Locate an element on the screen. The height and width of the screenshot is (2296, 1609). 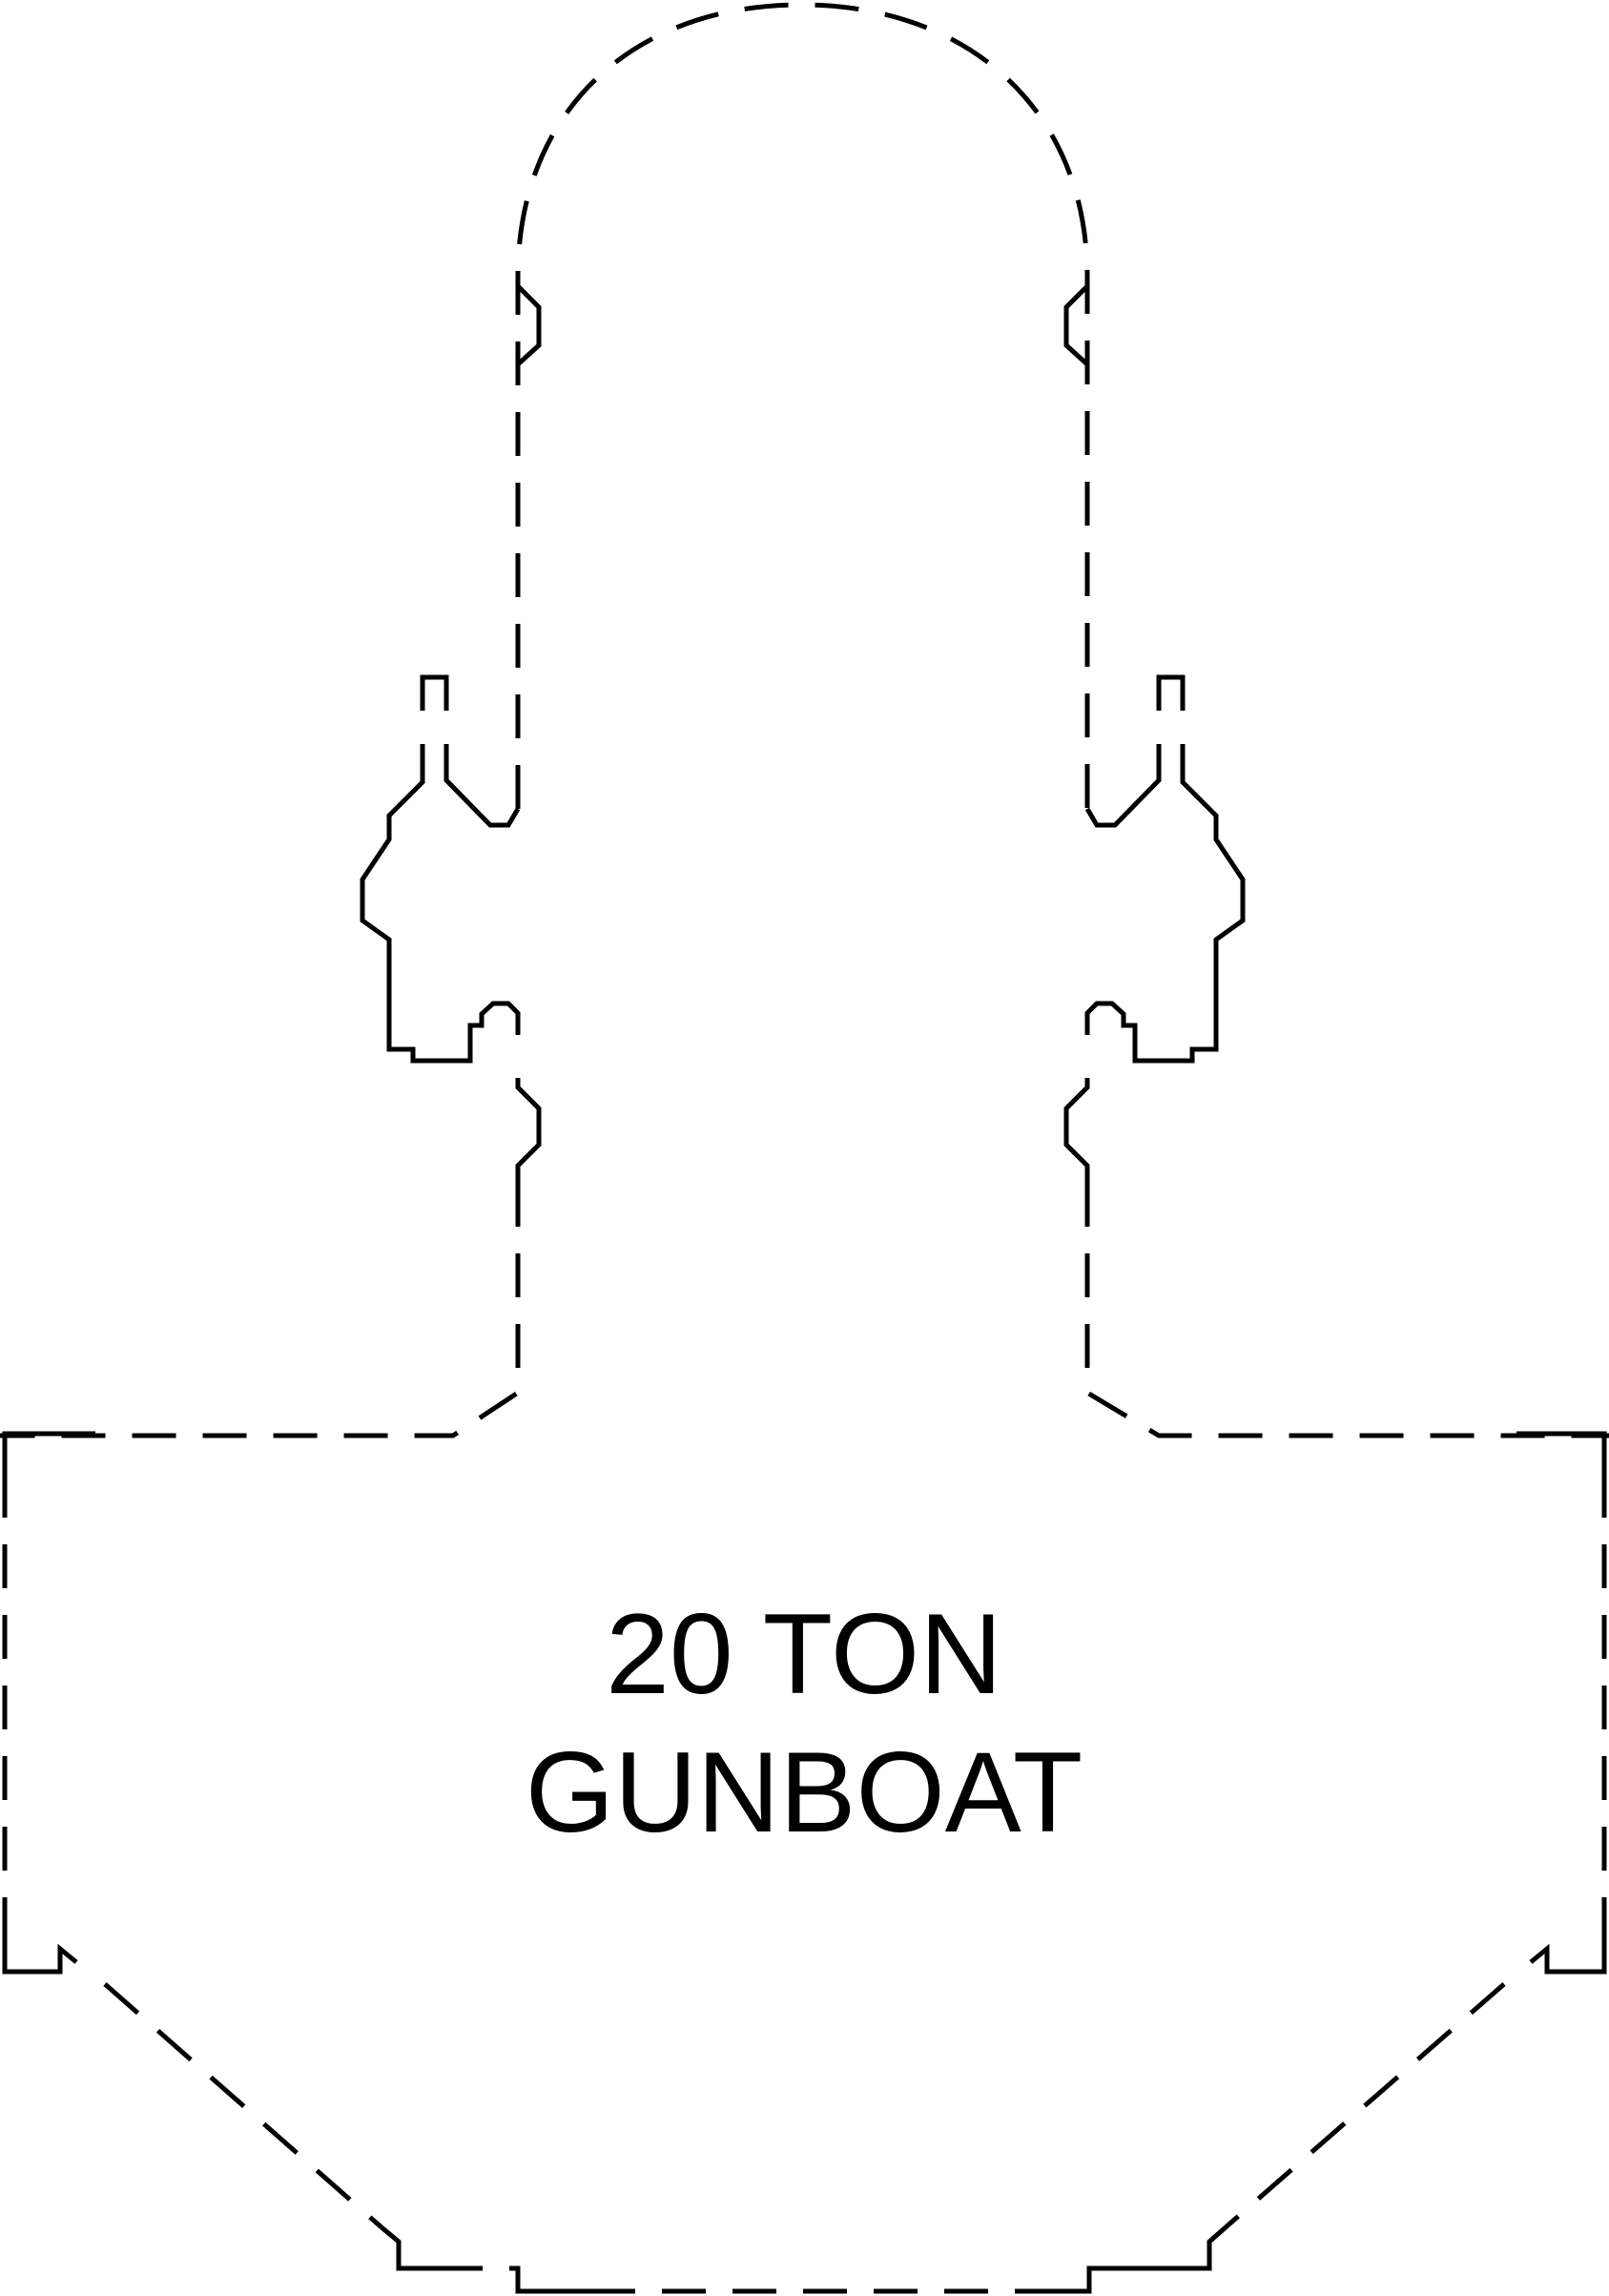
body-bottom-right-step is located at coordinates (1568, 1956).